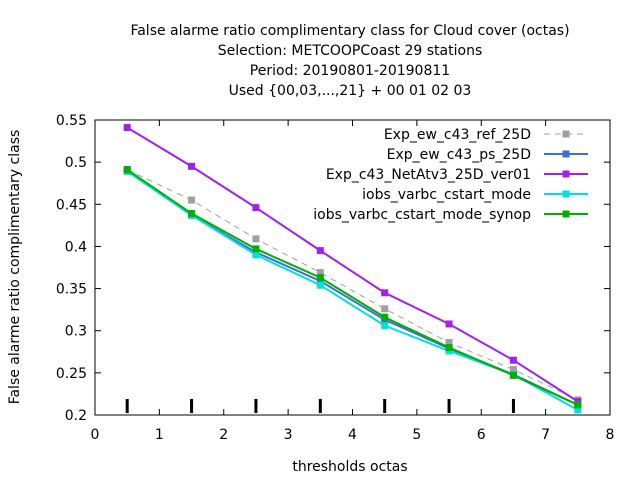  I want to click on legend-label: Exp_c43_NetAtv3_25D_ver01, so click(428, 175).